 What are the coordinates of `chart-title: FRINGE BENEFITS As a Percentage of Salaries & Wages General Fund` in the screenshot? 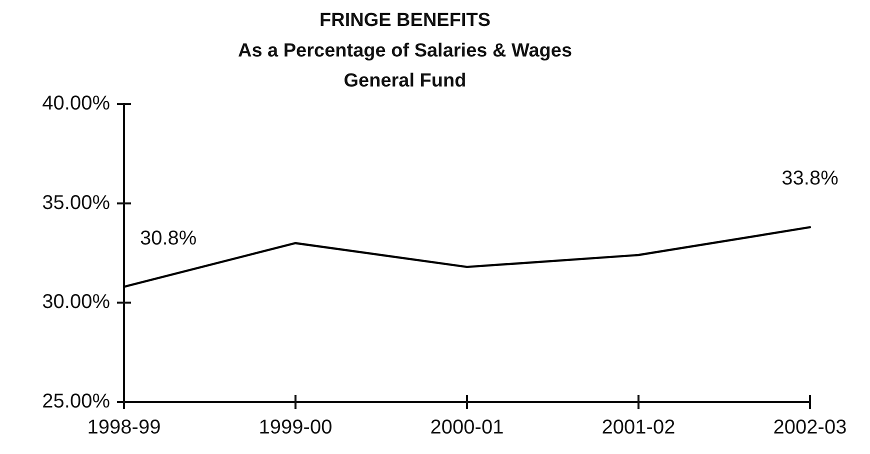 It's located at (405, 51).